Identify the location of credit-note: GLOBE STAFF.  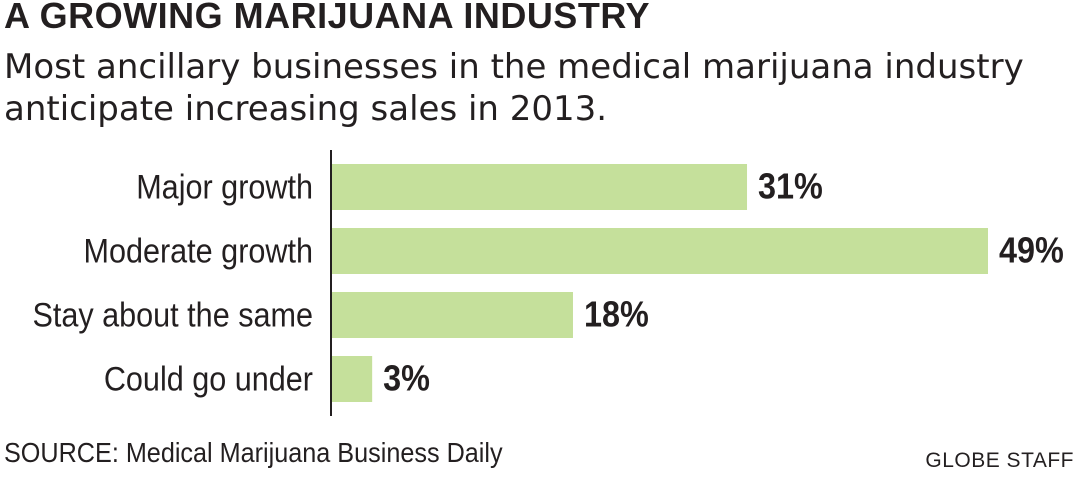
(999, 460).